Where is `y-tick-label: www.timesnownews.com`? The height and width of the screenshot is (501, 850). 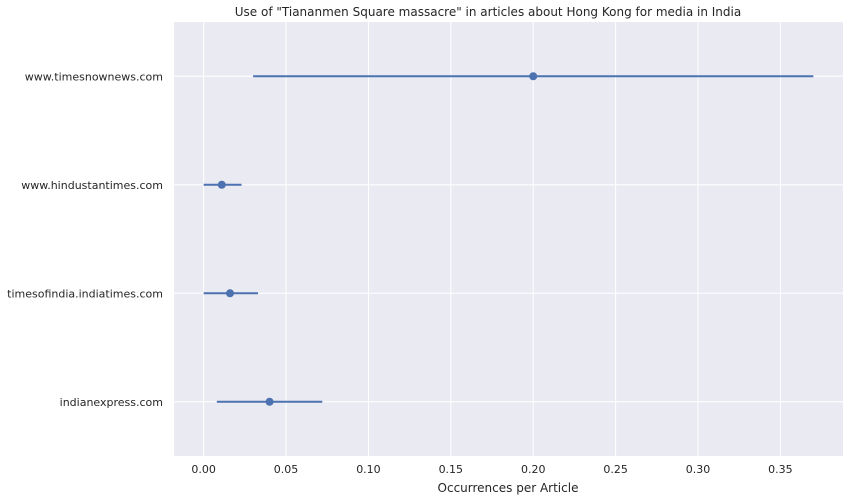
y-tick-label: www.timesnownews.com is located at coordinates (94, 76).